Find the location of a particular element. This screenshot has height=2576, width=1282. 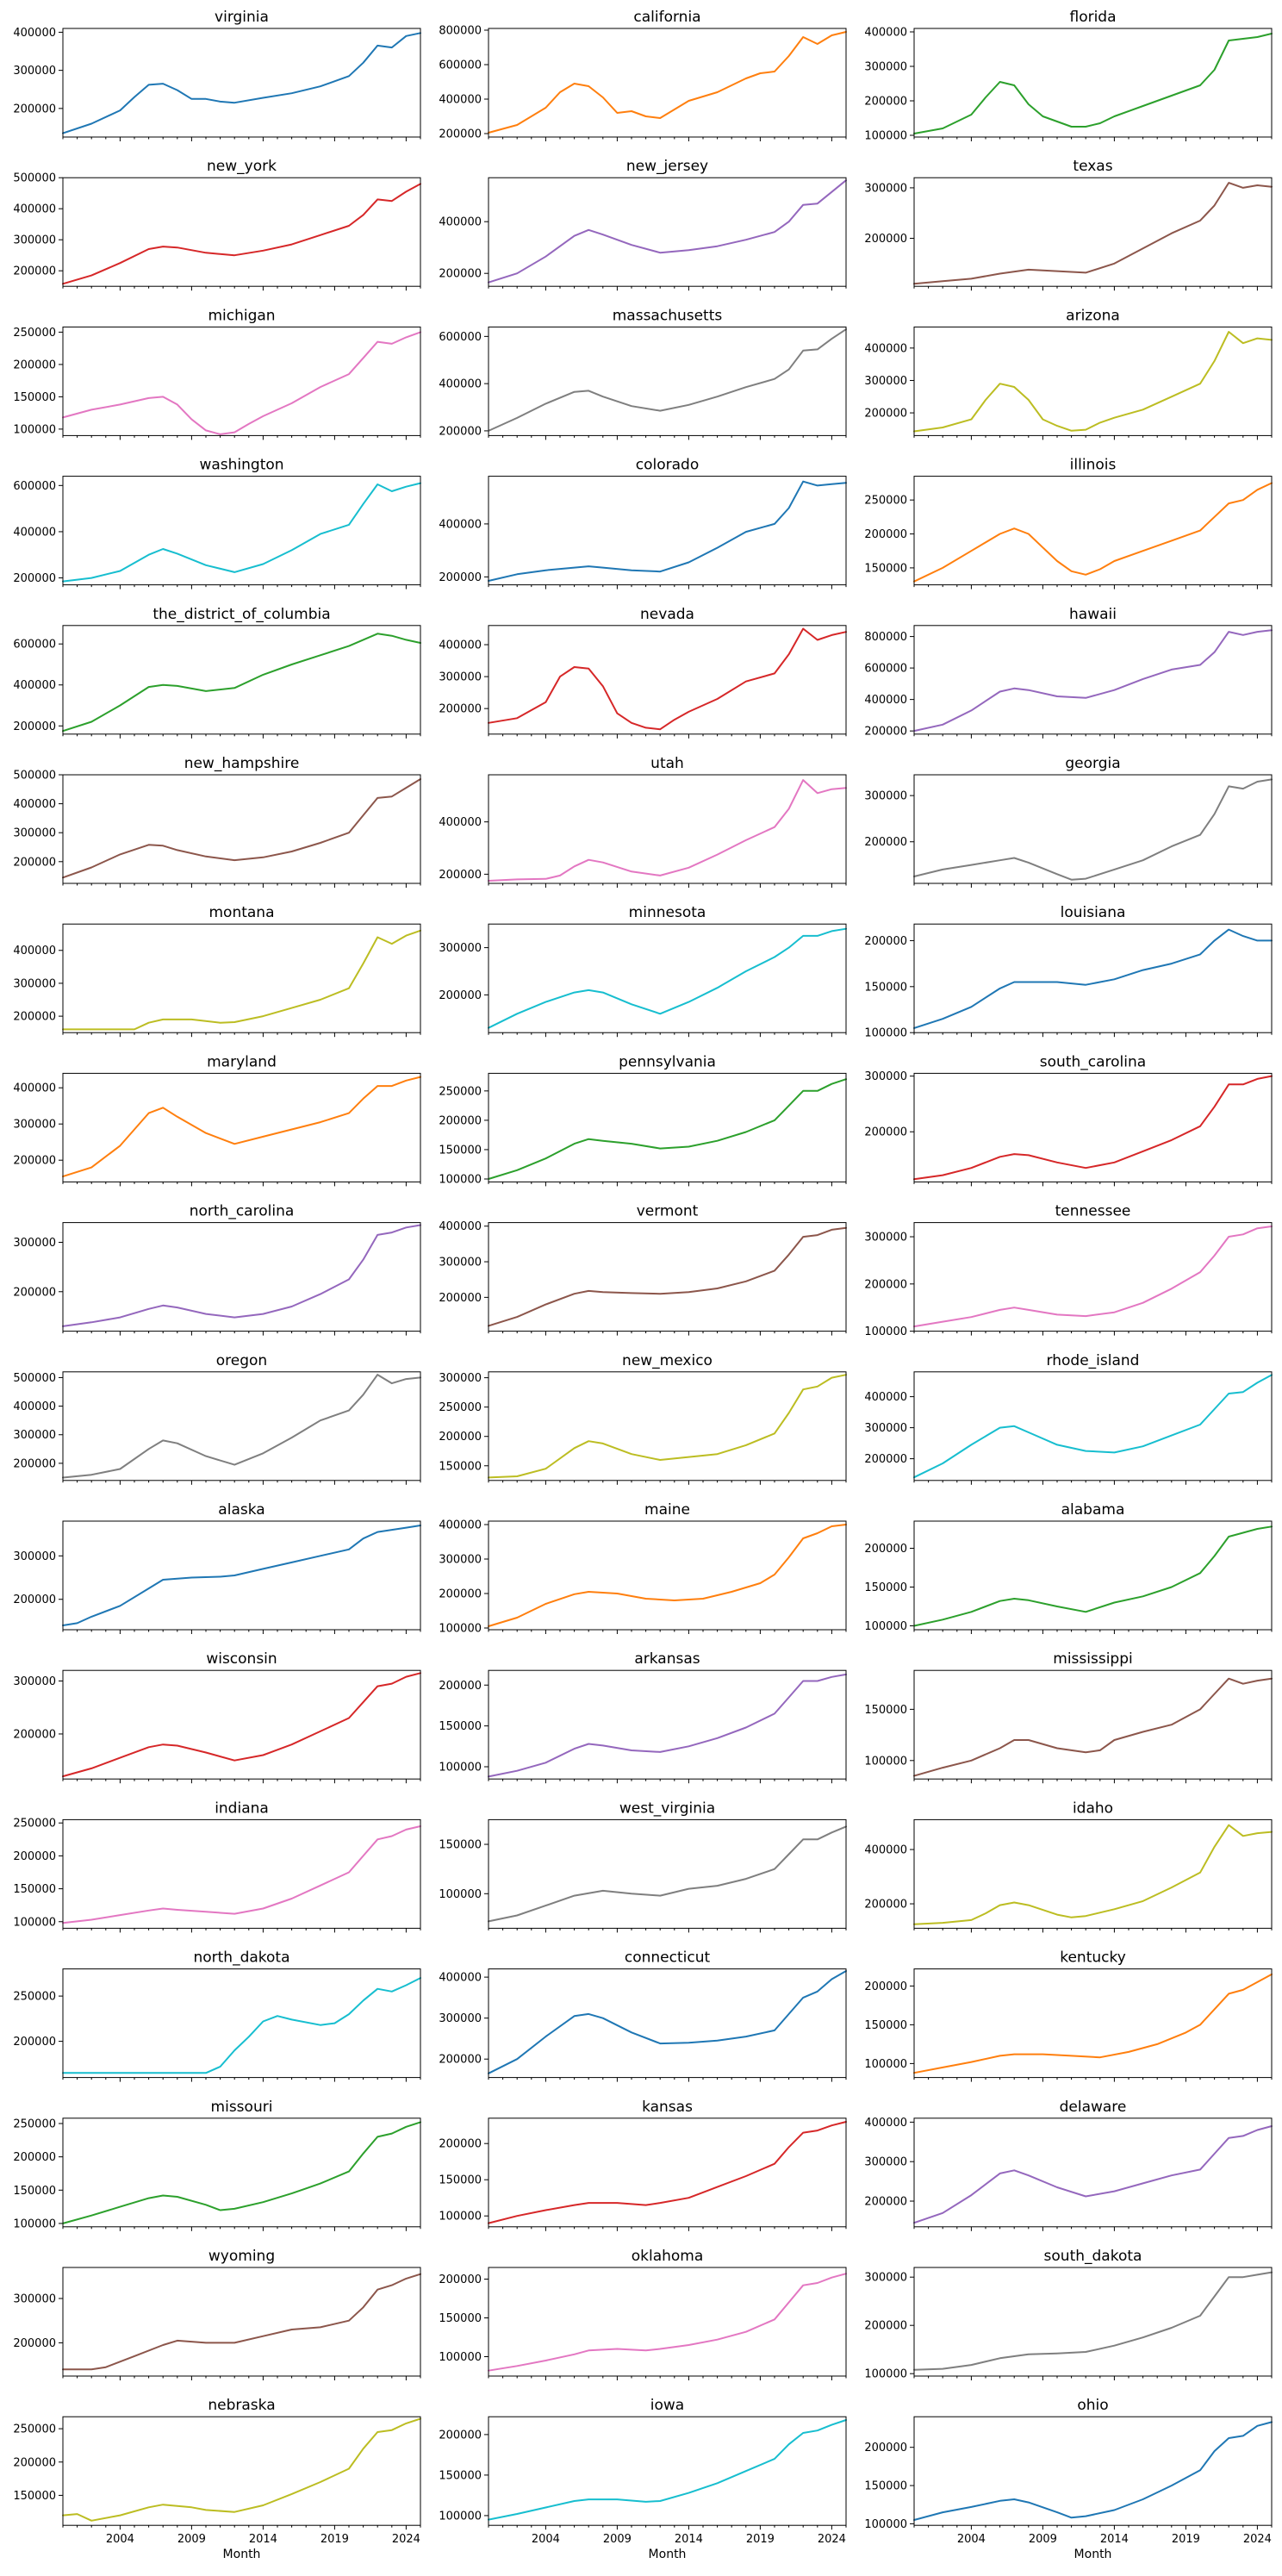

panel-title: kentucky is located at coordinates (1093, 1958).